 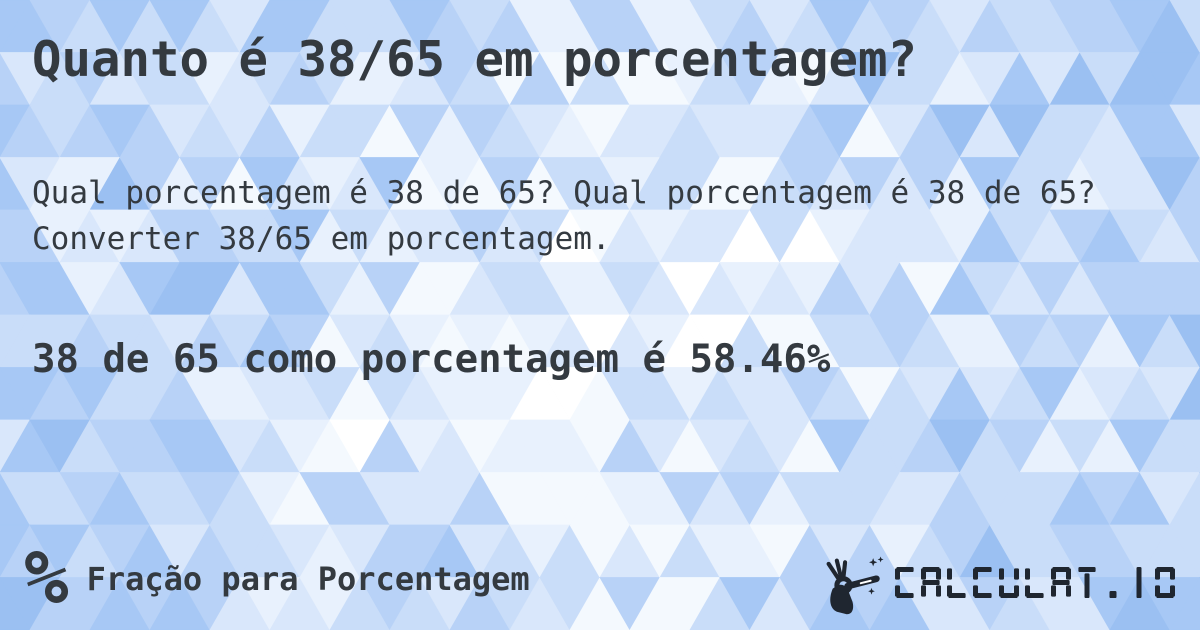 What do you see at coordinates (475, 59) in the screenshot?
I see `page-title: Quanto é 38/65 em porcentagem?` at bounding box center [475, 59].